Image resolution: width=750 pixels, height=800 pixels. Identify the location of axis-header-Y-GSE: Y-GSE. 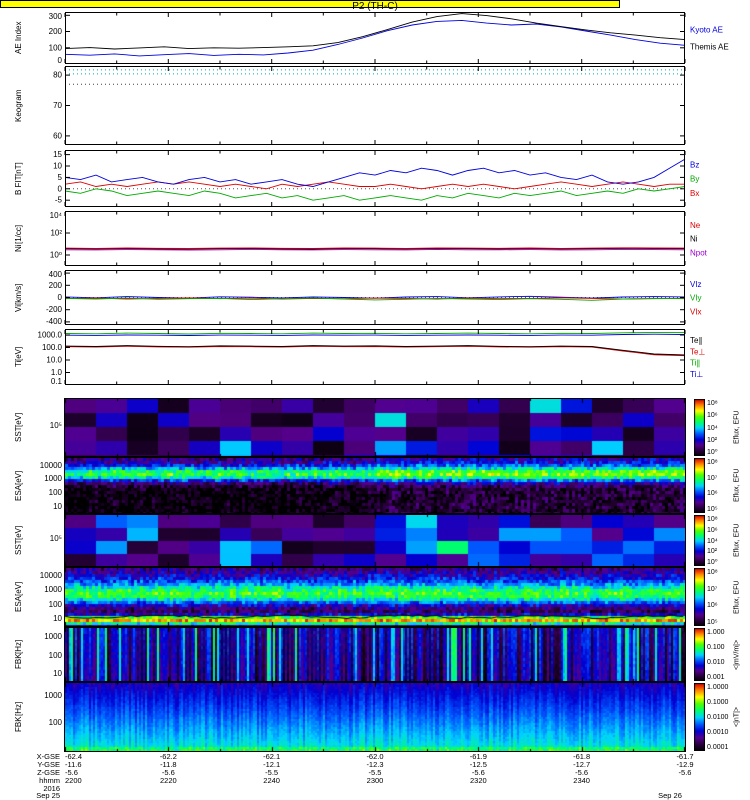
(48, 764).